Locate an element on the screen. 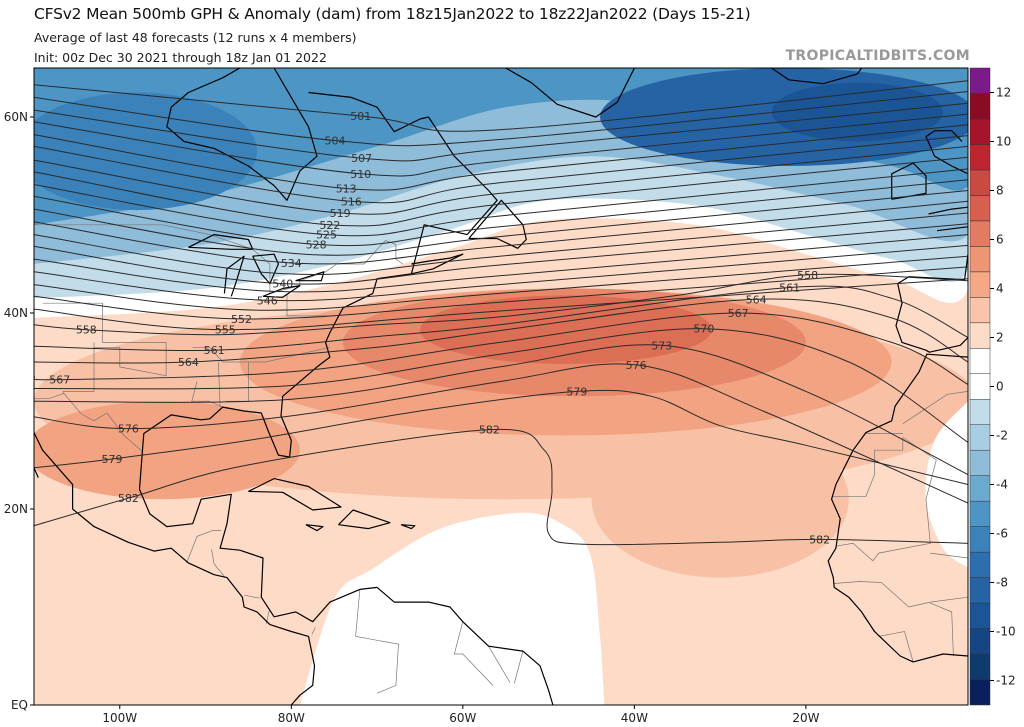 The height and width of the screenshot is (727, 1024). contour-label: 507 is located at coordinates (361, 158).